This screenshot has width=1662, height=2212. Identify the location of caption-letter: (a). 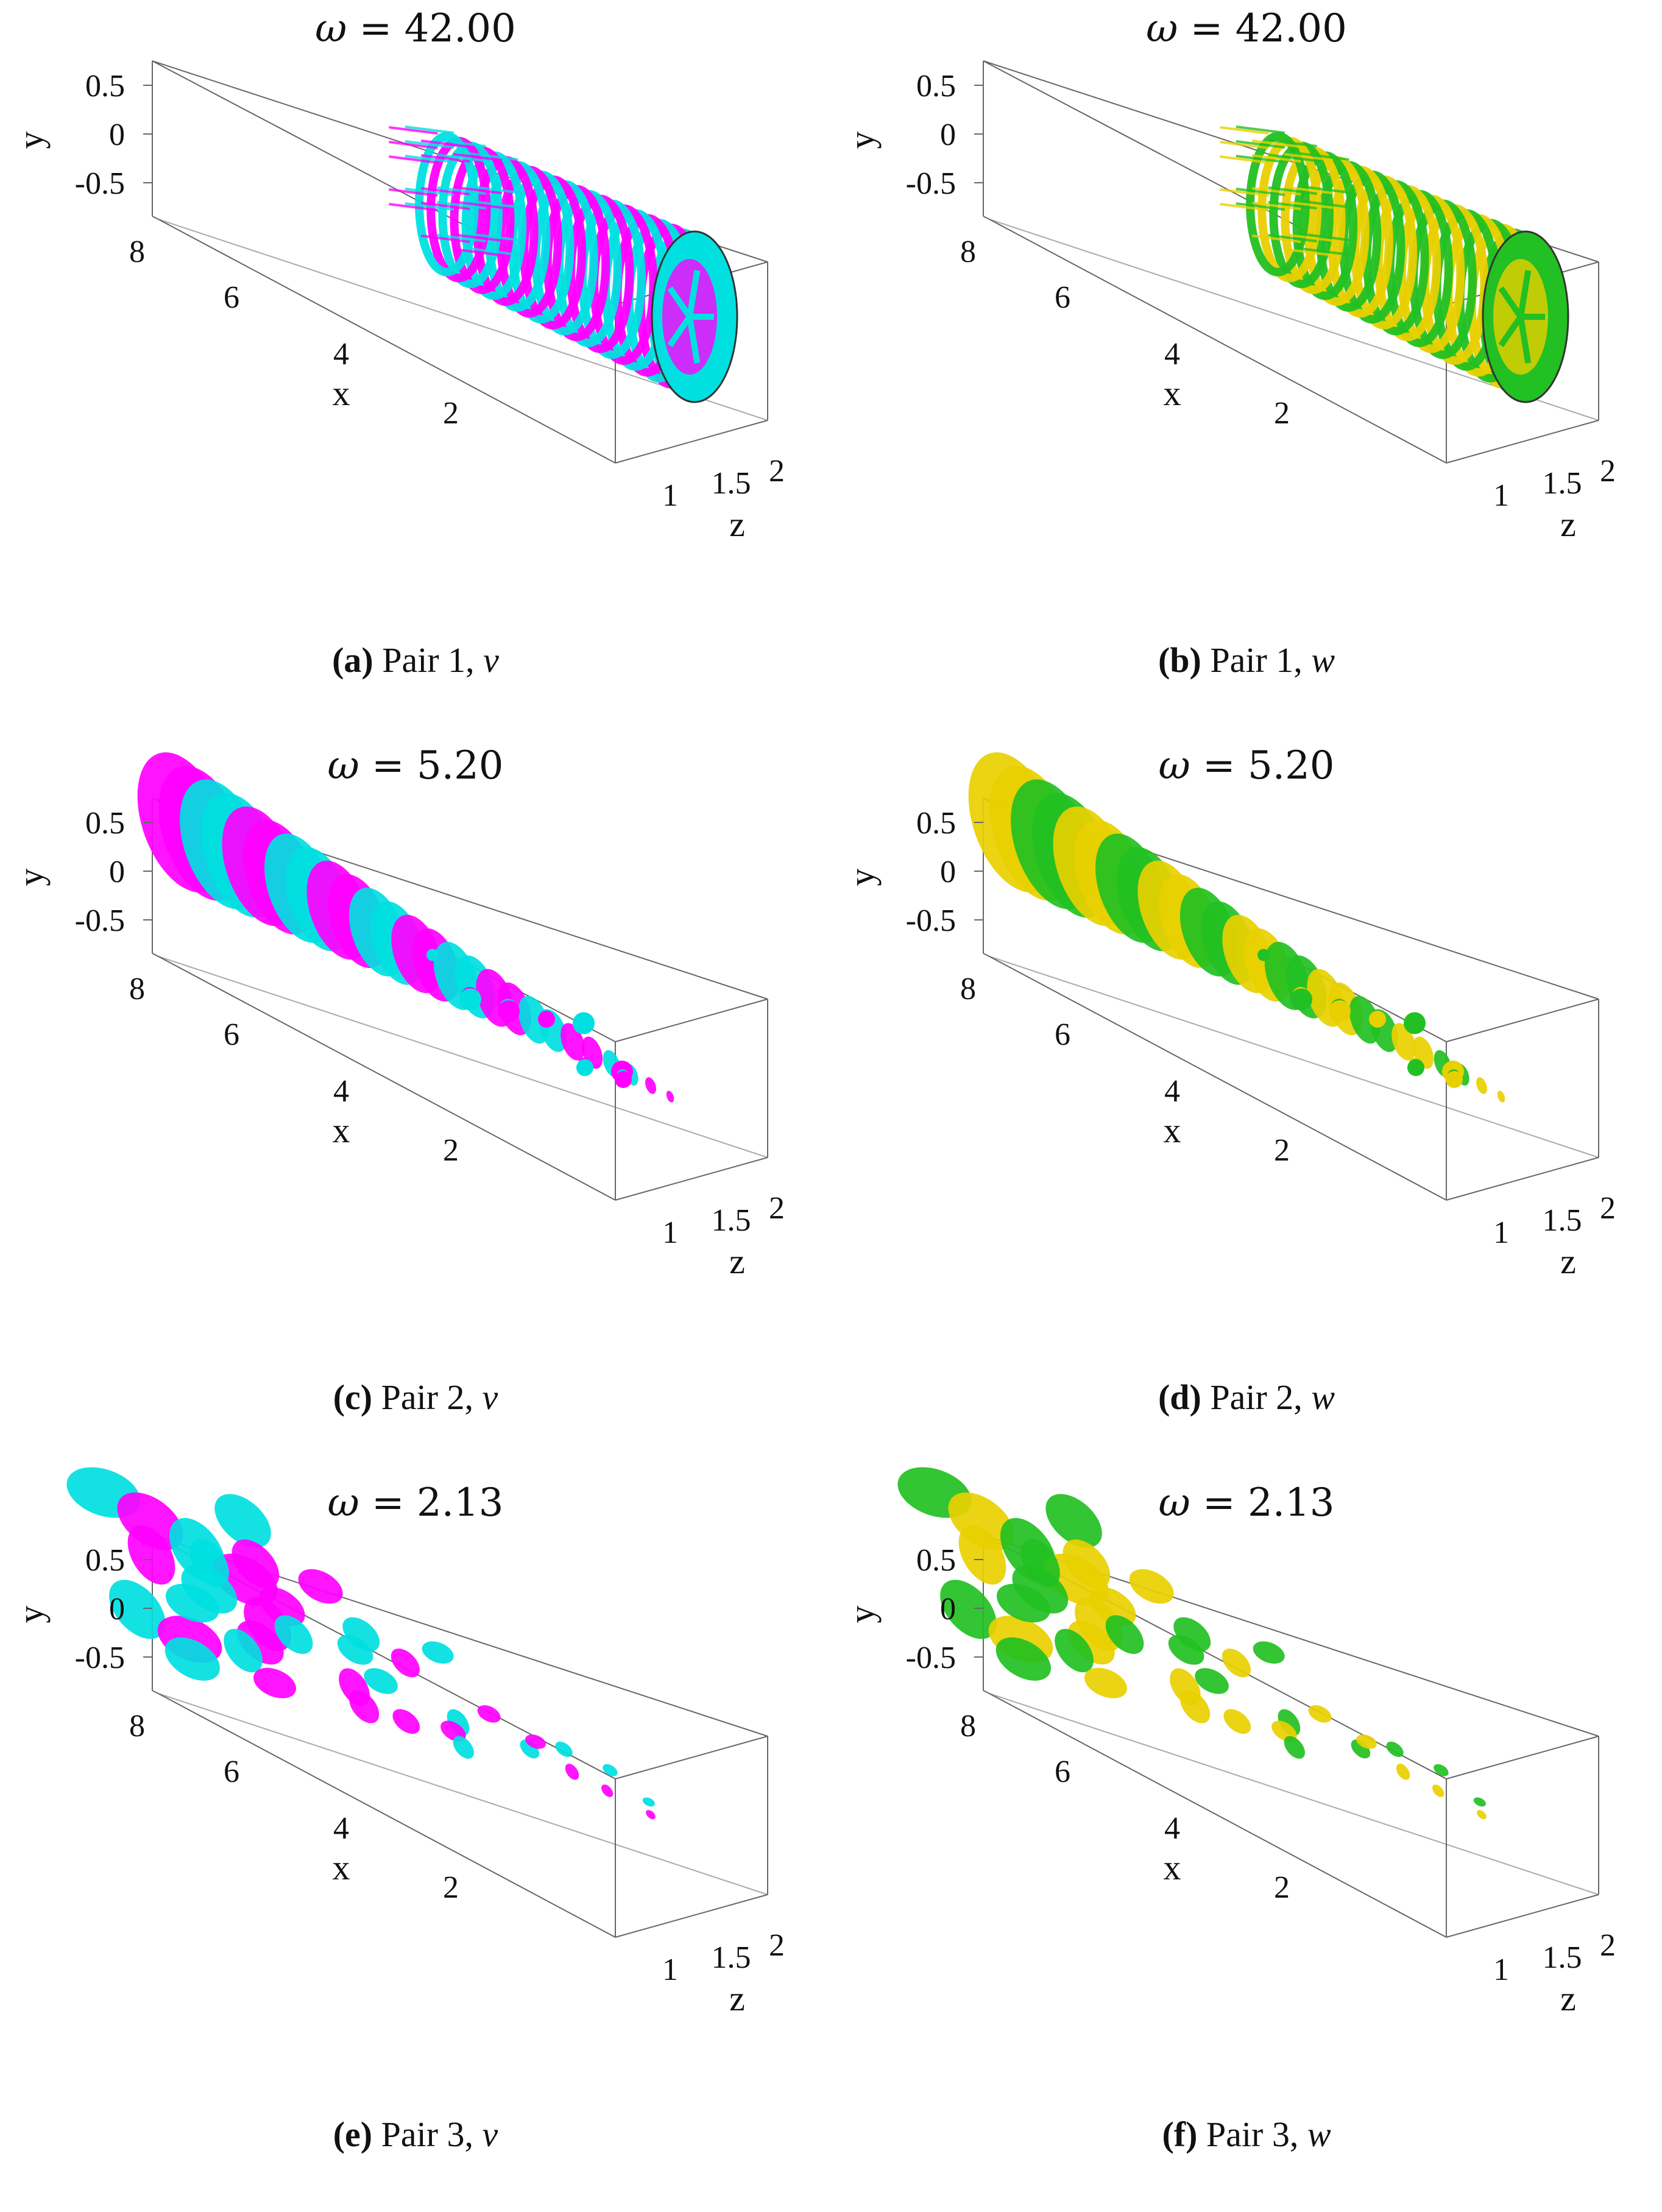
(352, 660).